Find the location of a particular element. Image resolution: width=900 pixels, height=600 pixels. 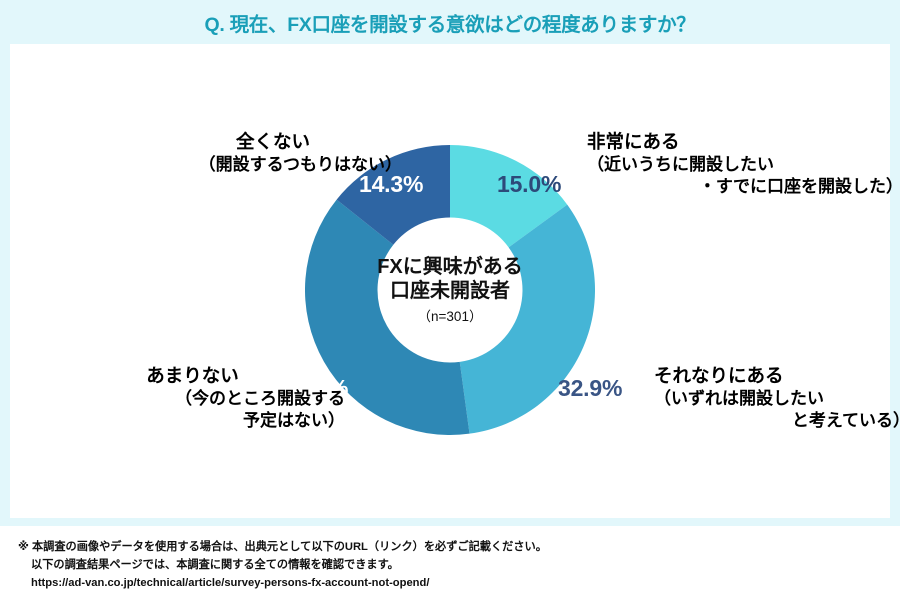

callout-very: 非常にある （近いうちに開設したい ・すでに口座を開設した） is located at coordinates (743, 164).